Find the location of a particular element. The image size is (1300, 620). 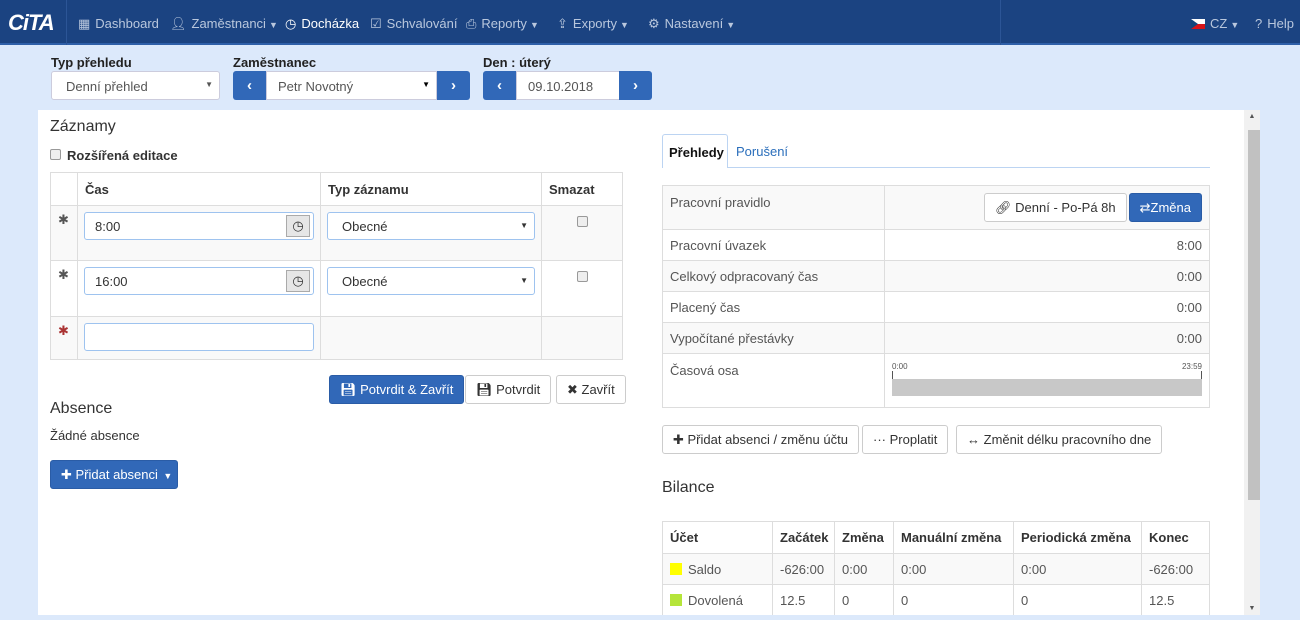

nav-label: Schvalování is located at coordinates (422, 23).